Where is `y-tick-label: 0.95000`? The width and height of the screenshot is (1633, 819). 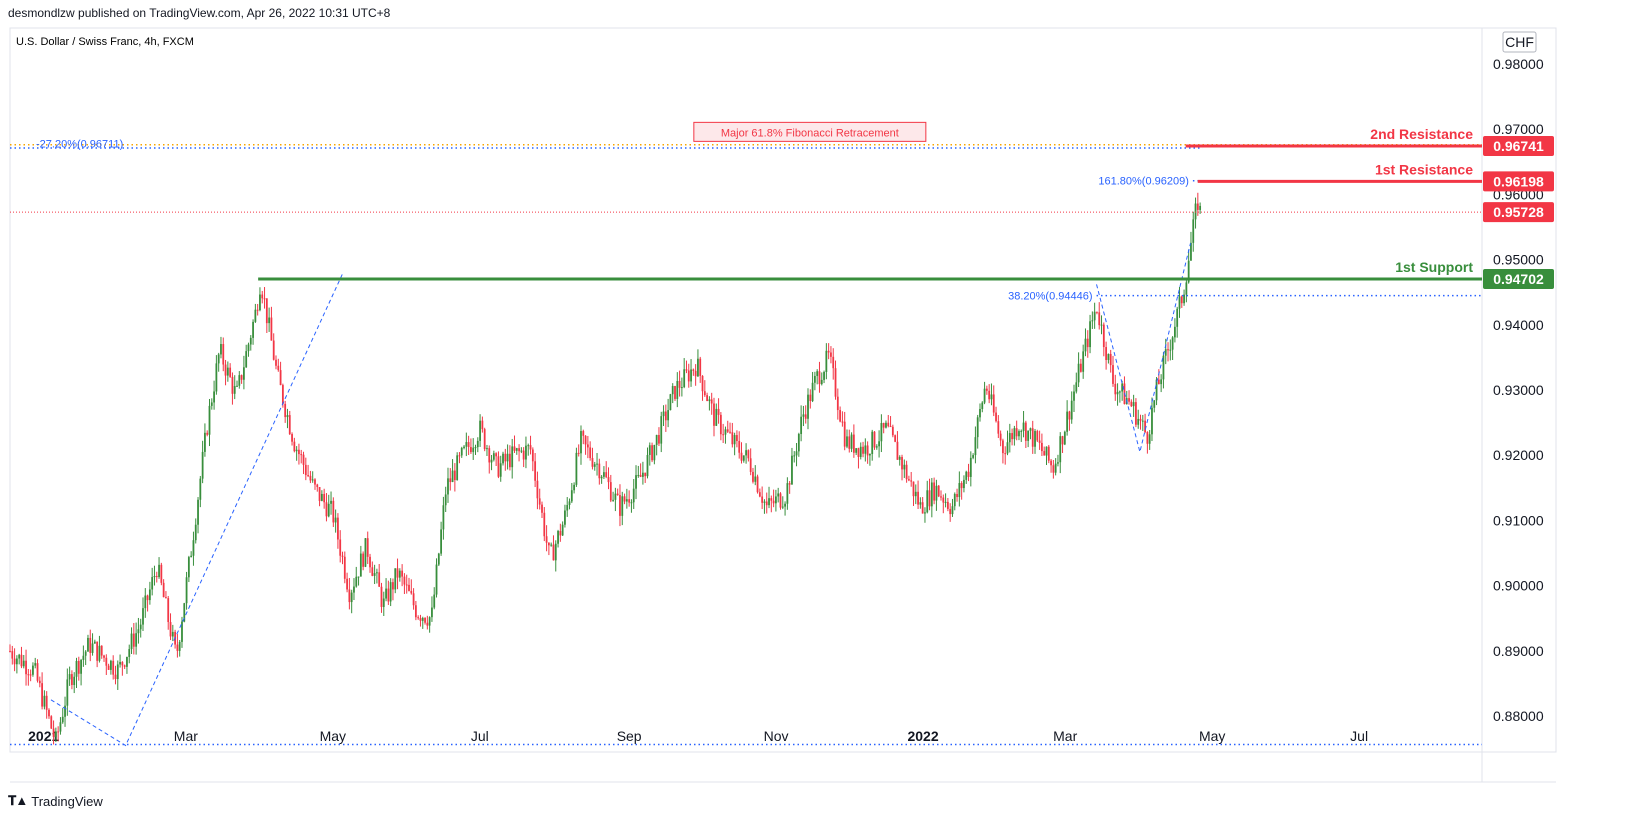
y-tick-label: 0.95000 is located at coordinates (1518, 260).